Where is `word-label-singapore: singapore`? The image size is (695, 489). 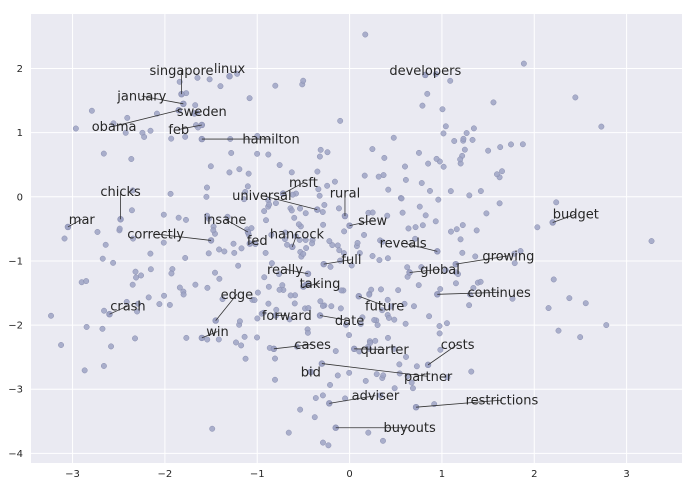
word-label-singapore: singapore is located at coordinates (181, 71).